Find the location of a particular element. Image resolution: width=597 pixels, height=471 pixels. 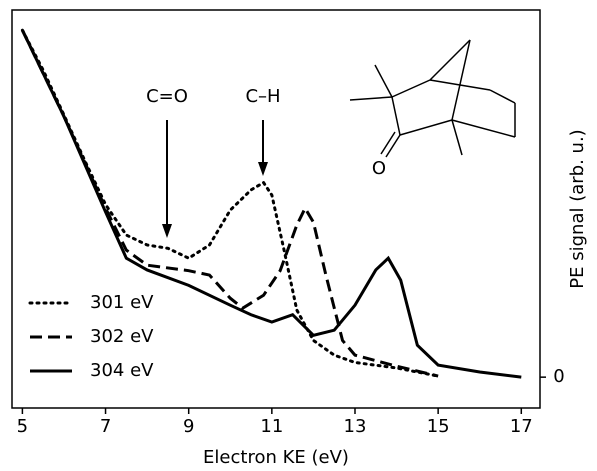

legend-label: 301 eV is located at coordinates (122, 302).